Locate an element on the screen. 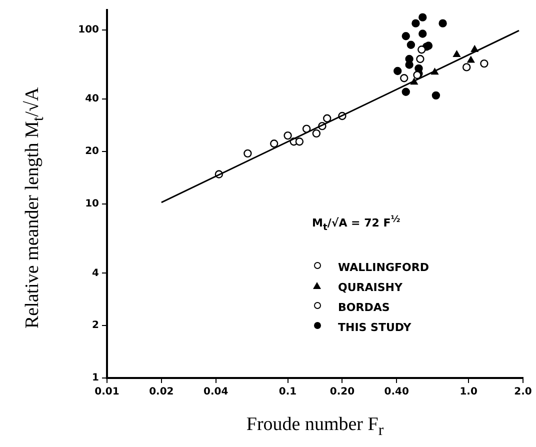 The height and width of the screenshot is (447, 536). x-tick-label: 0.01 is located at coordinates (107, 392).